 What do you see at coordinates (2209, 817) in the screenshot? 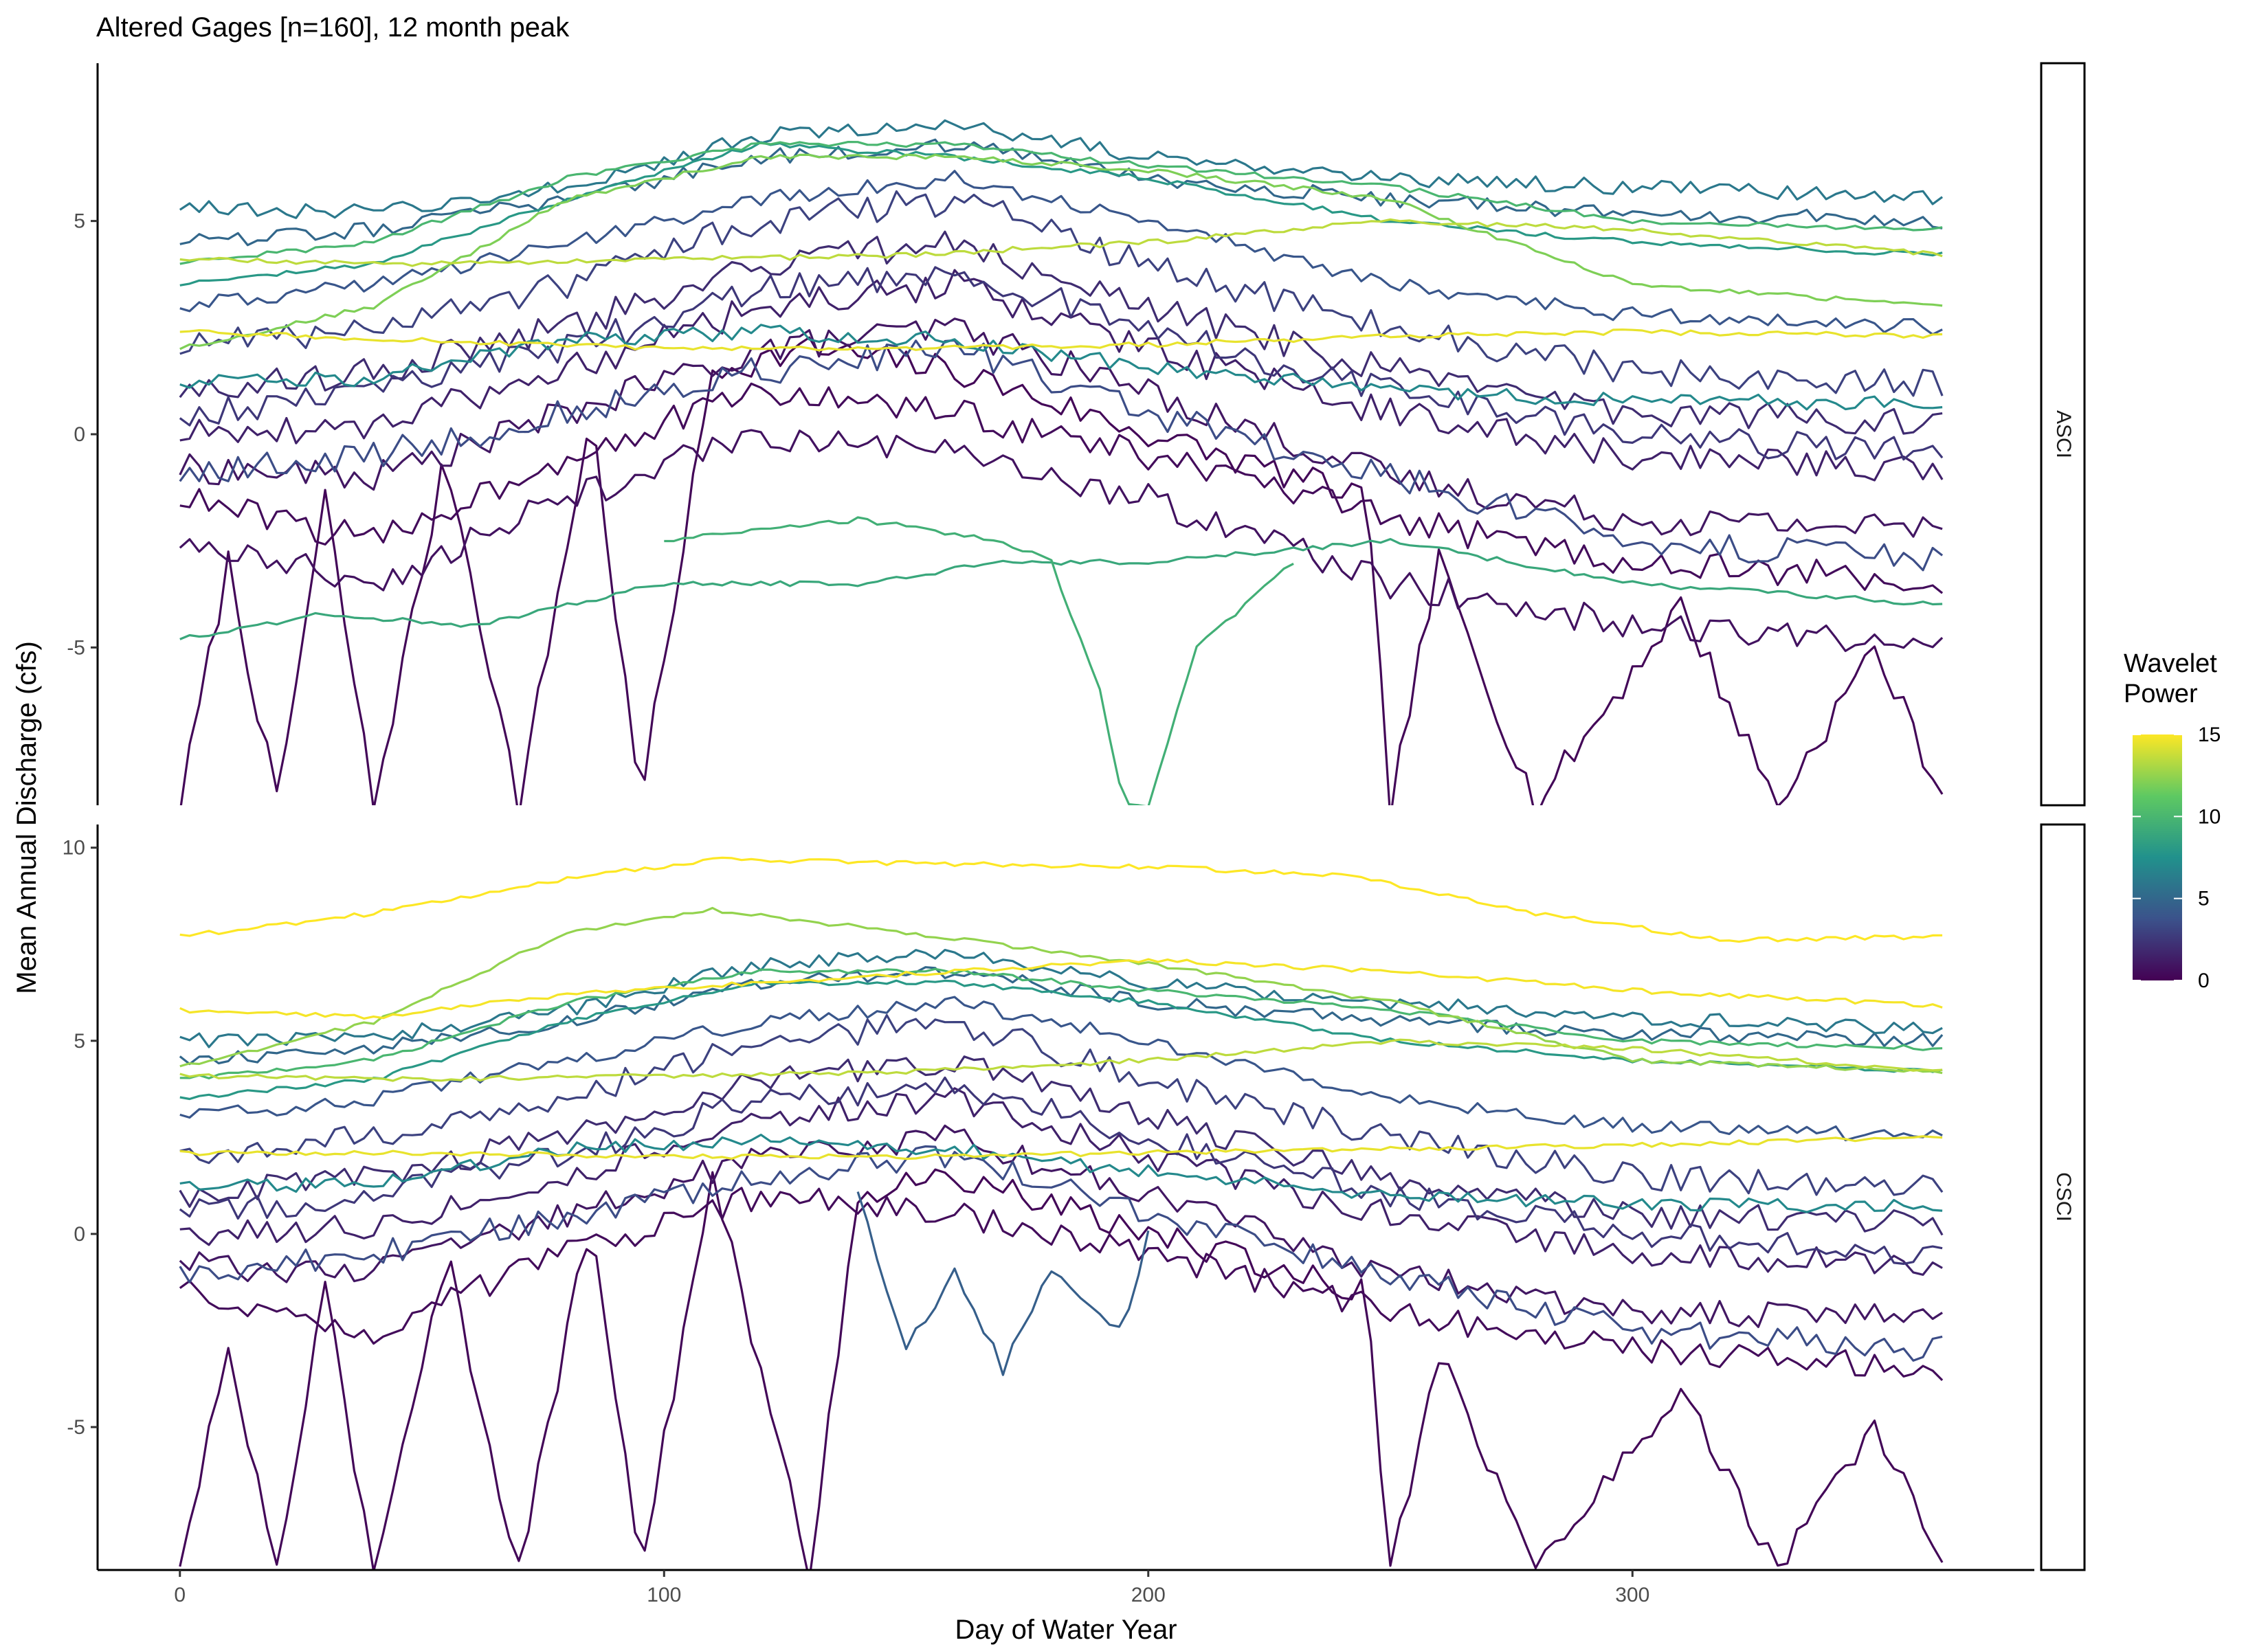
I see `legend-tick-label: 10` at bounding box center [2209, 817].